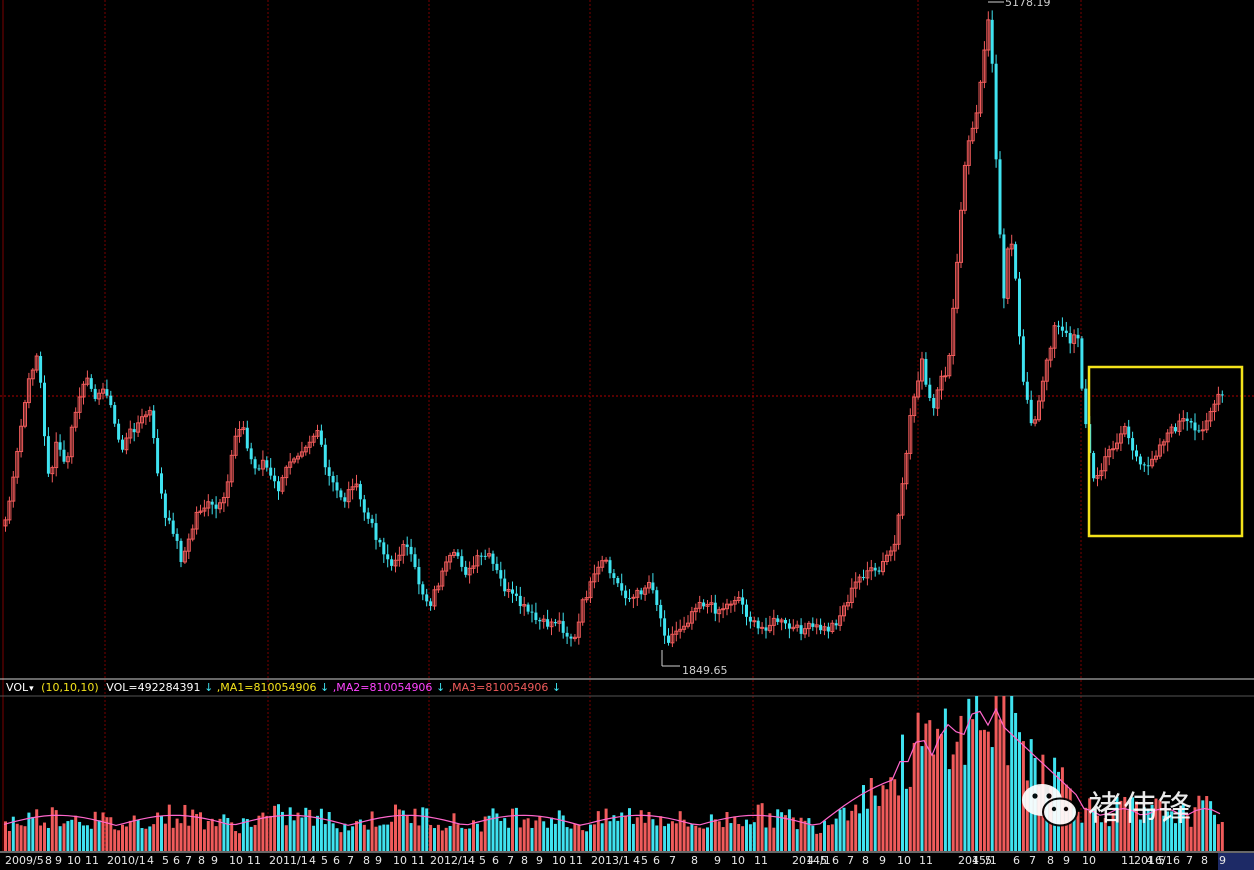  What do you see at coordinates (312, 860) in the screenshot?
I see `x-tick-label: 4` at bounding box center [312, 860].